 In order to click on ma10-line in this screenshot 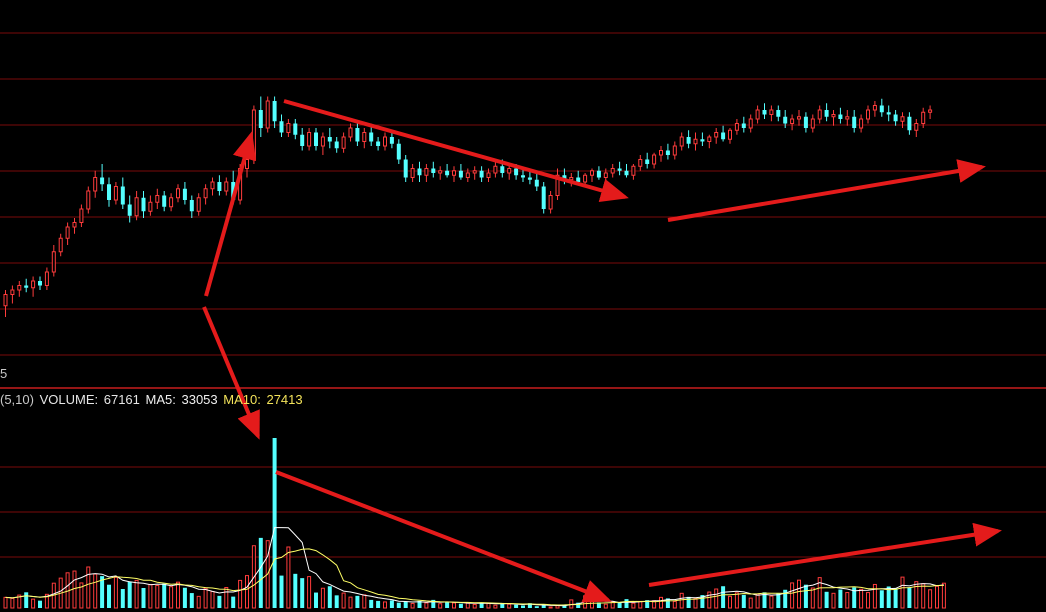, I will do `click(474, 577)`.